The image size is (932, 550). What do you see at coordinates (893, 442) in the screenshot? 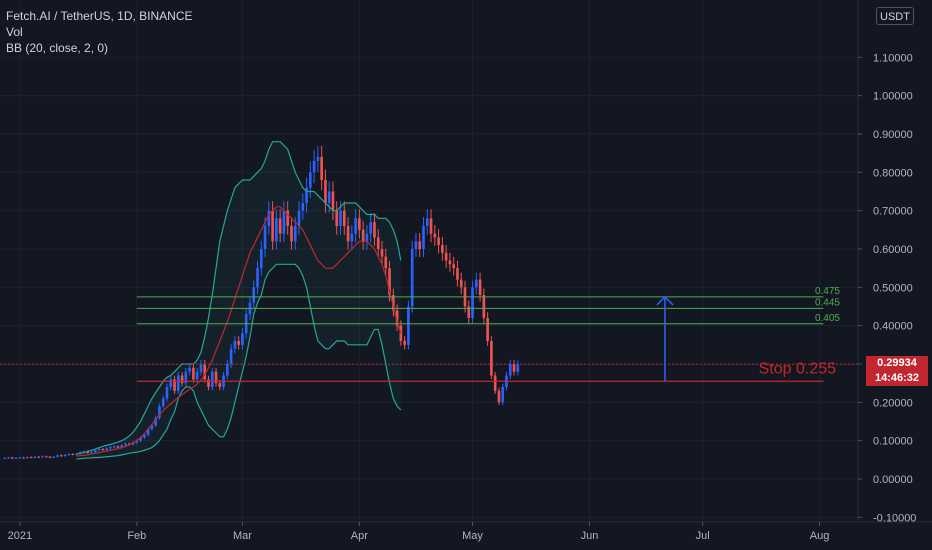
I see `y-tick-label: 0.10000` at bounding box center [893, 442].